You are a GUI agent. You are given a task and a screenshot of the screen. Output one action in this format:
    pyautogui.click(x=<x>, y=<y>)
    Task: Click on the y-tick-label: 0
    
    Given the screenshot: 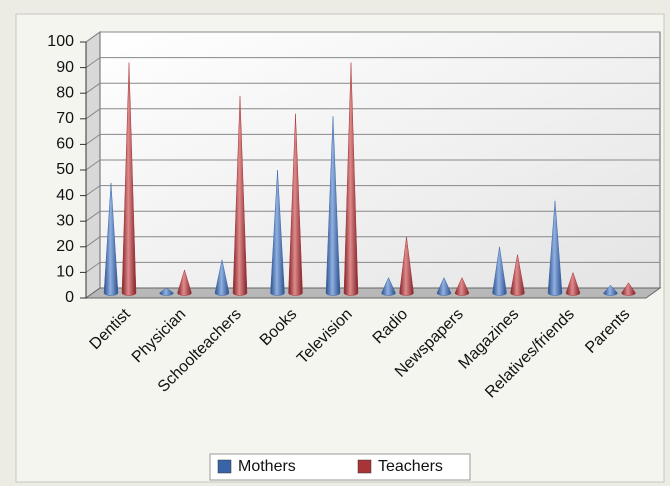 What is the action you would take?
    pyautogui.click(x=69, y=297)
    